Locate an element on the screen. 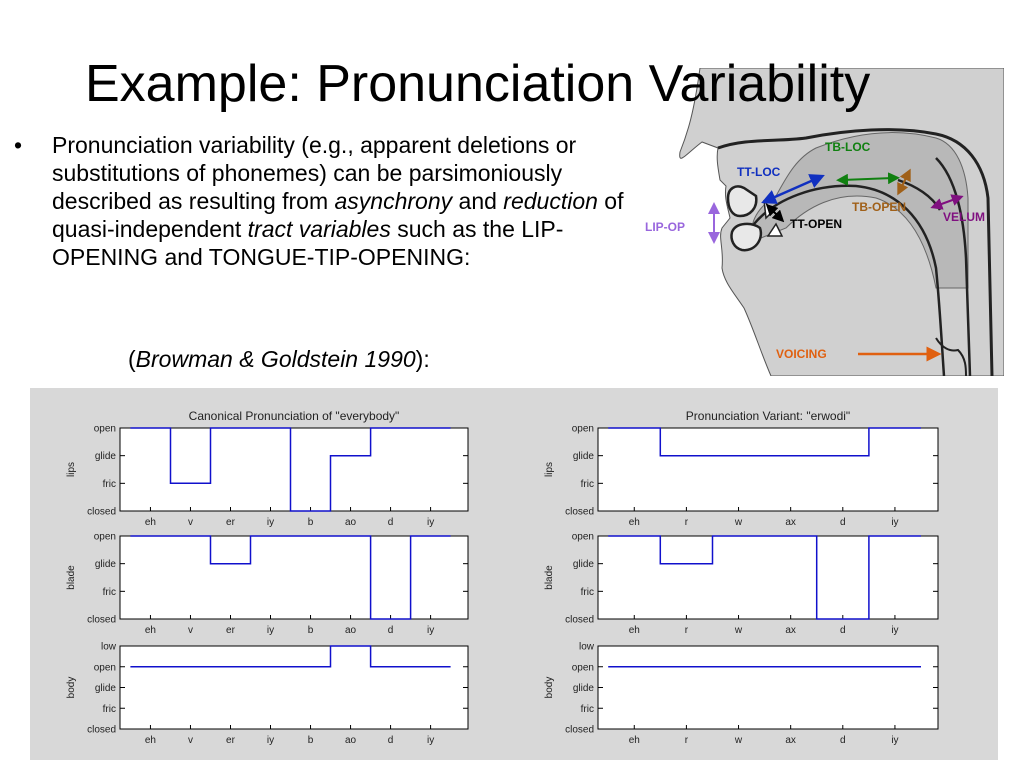 The height and width of the screenshot is (768, 1024). chart-3-ytick-label: low is located at coordinates (109, 647).